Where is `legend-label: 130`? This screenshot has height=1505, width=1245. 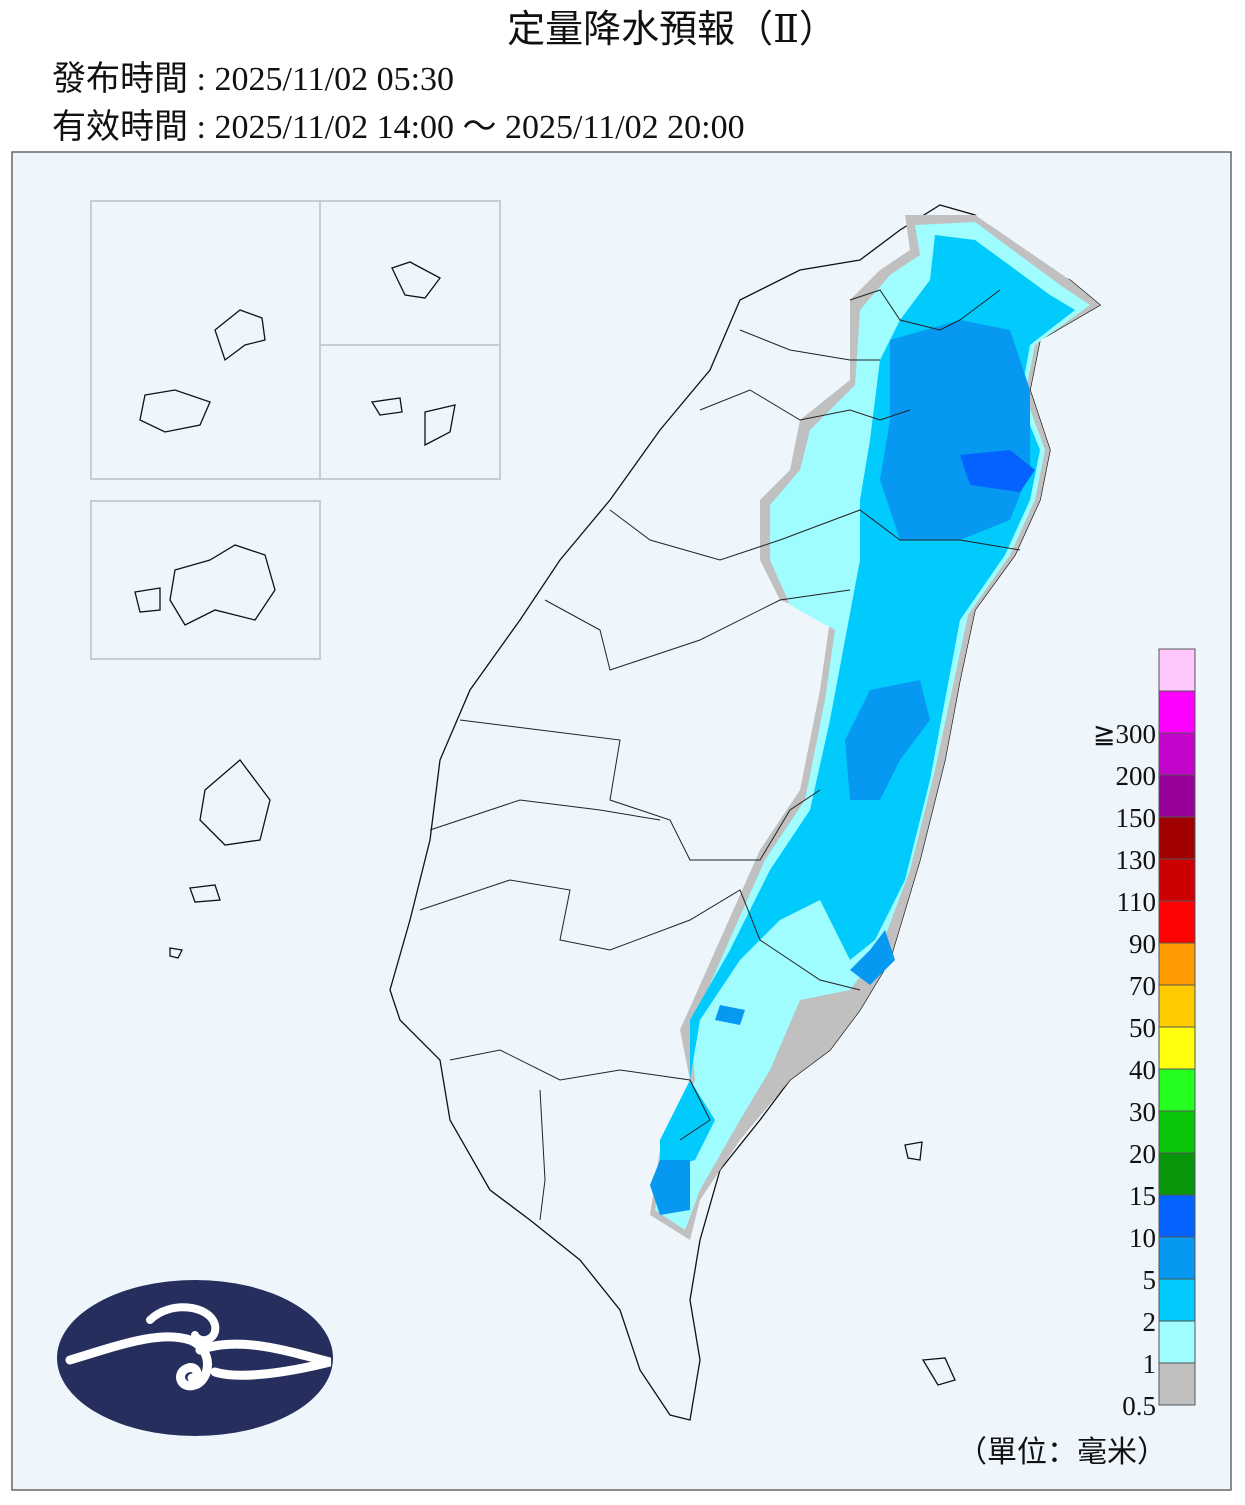
legend-label: 130 is located at coordinates (1136, 860).